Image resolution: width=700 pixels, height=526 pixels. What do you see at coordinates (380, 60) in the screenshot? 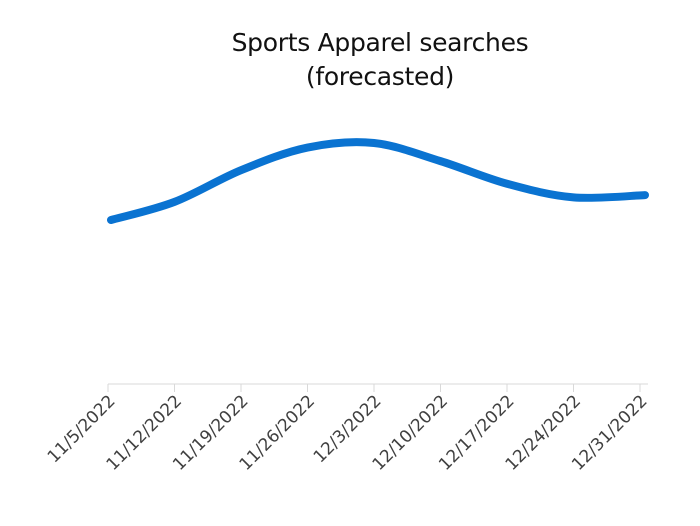
I see `chart-title: Sports Apparel searches (forecasted)` at bounding box center [380, 60].